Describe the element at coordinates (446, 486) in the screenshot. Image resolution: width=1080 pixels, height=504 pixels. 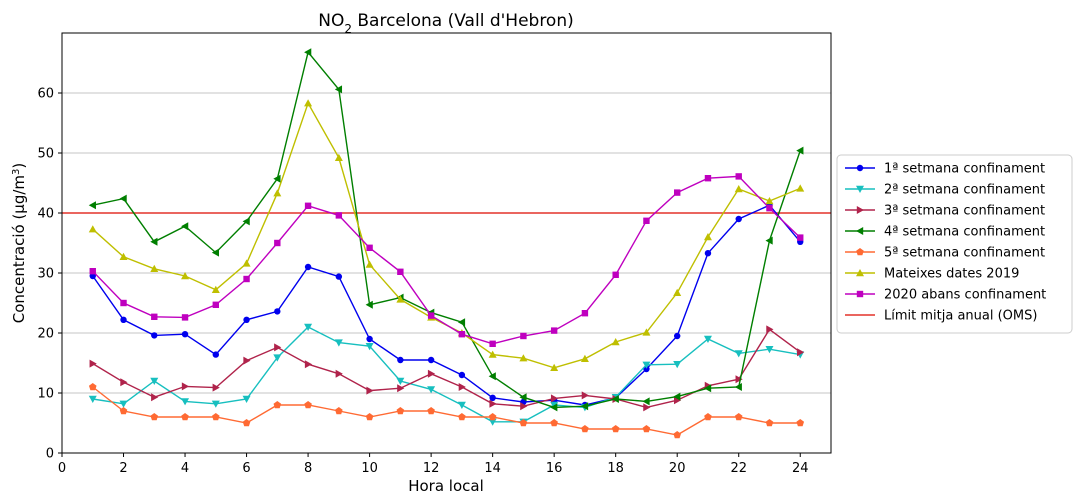
I see `x-axis-label: Hora local` at that location.